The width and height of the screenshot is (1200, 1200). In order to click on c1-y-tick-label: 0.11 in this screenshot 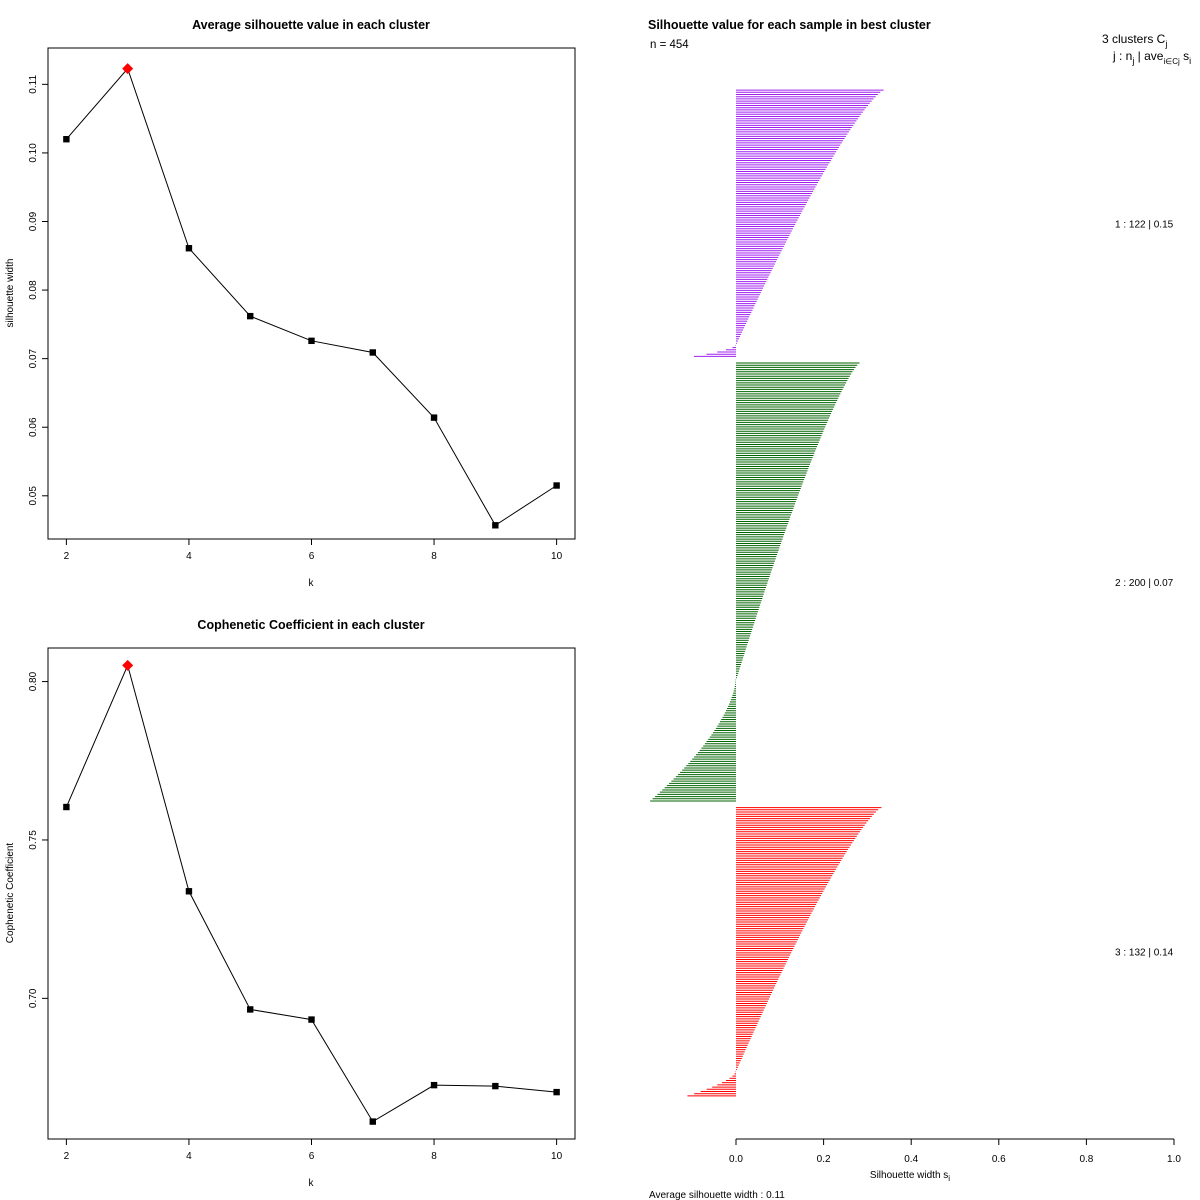, I will do `click(33, 84)`.